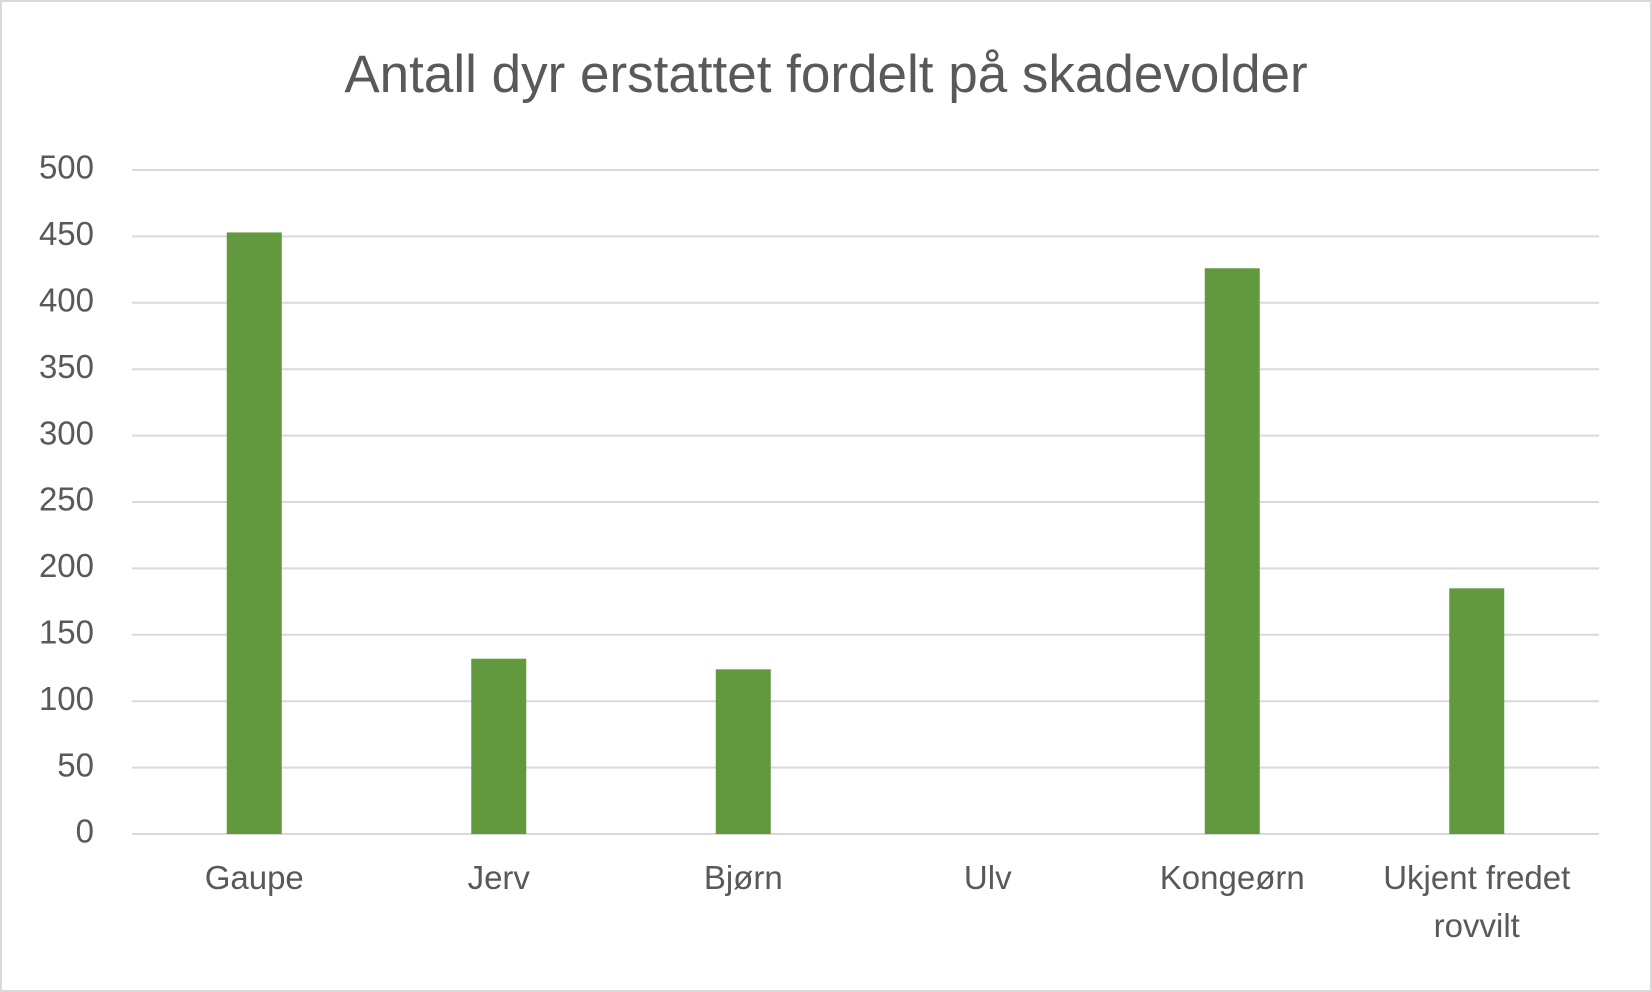 This screenshot has height=992, width=1652. Describe the element at coordinates (66, 565) in the screenshot. I see `y-tick-label: 200` at that location.